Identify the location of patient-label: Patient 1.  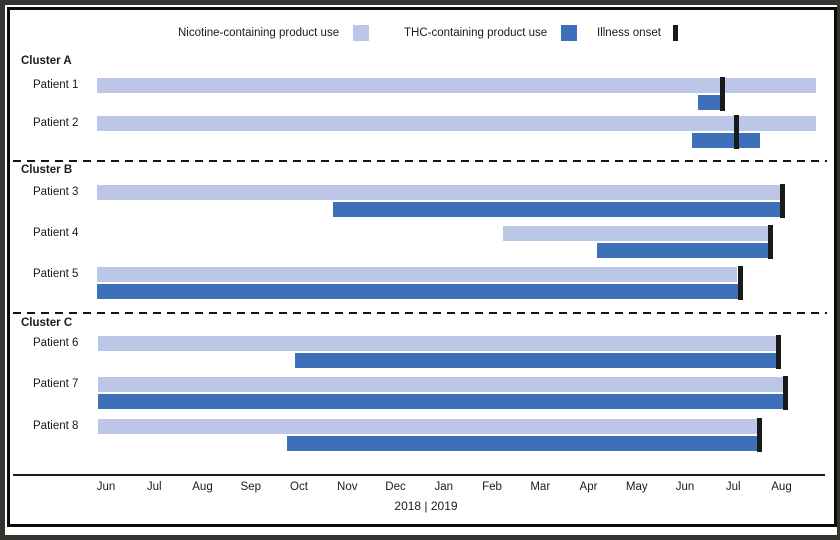
(56, 85).